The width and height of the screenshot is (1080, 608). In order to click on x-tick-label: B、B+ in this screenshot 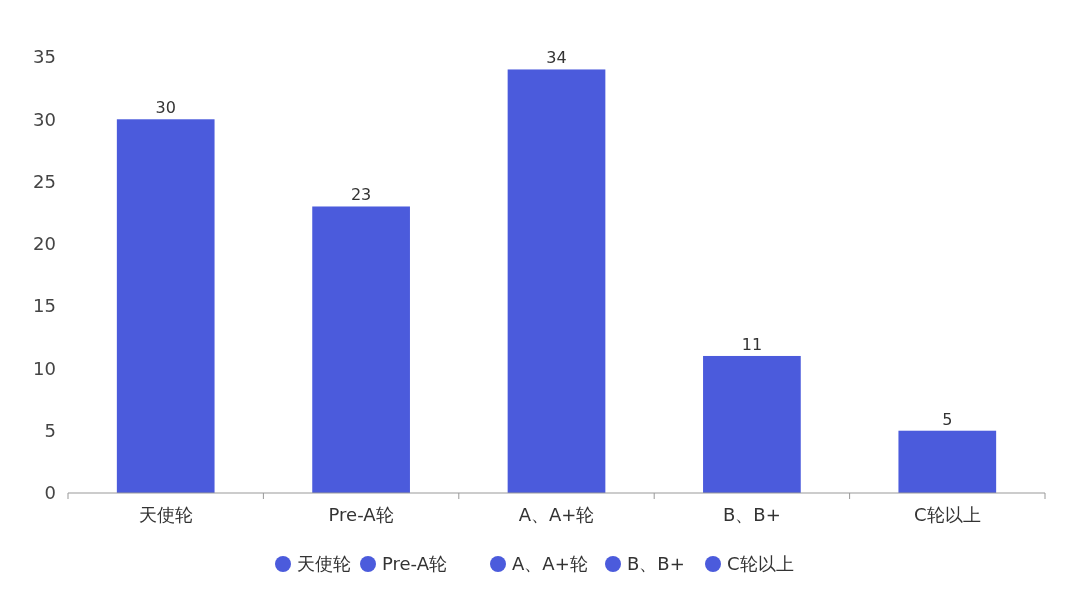, I will do `click(752, 514)`.